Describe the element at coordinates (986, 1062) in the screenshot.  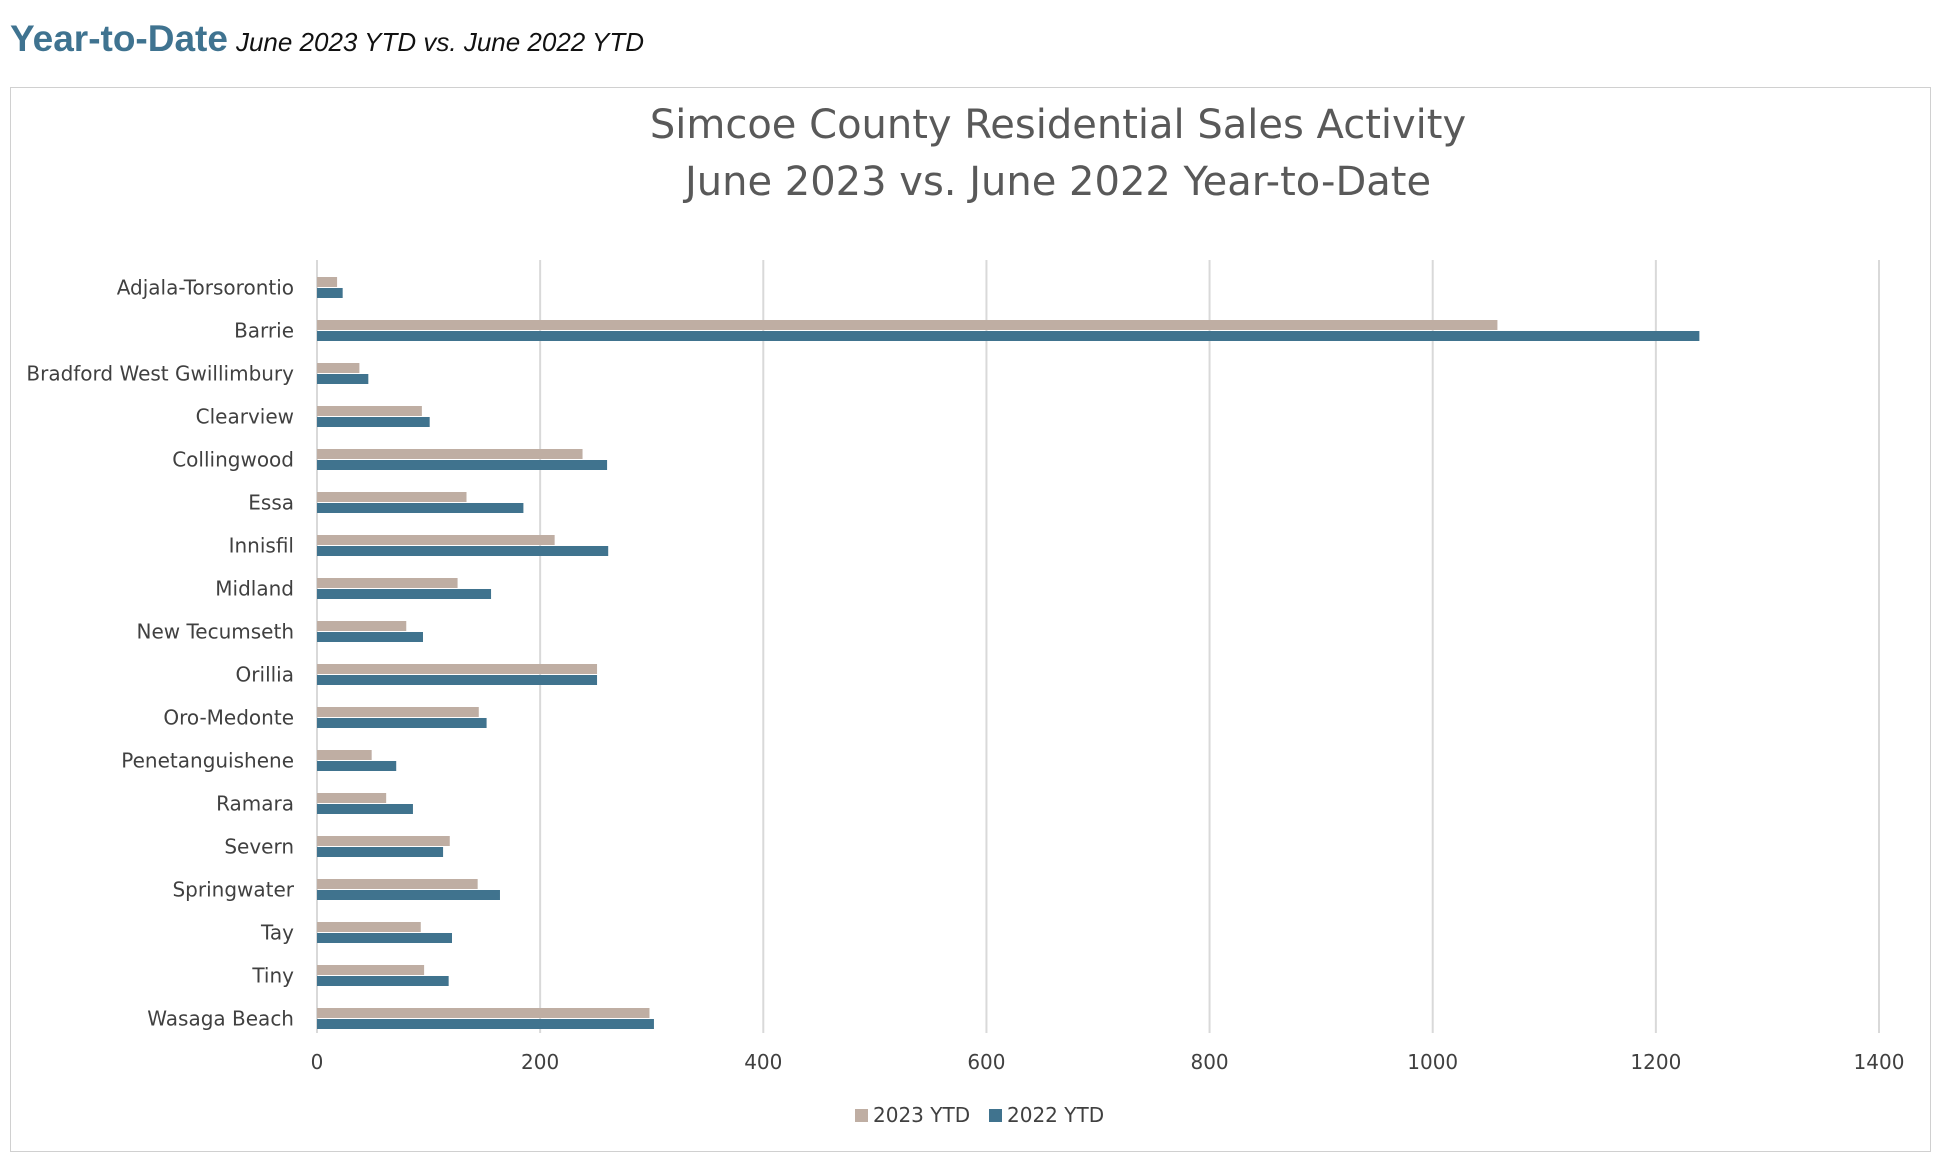
I see `x-tick-label: 600` at that location.